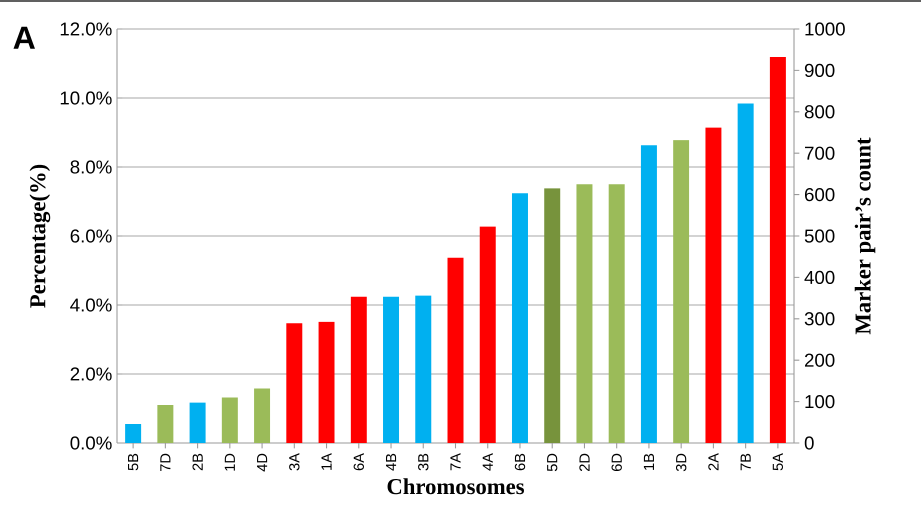 This screenshot has height=529, width=921. I want to click on y2-tick-label: 600, so click(819, 195).